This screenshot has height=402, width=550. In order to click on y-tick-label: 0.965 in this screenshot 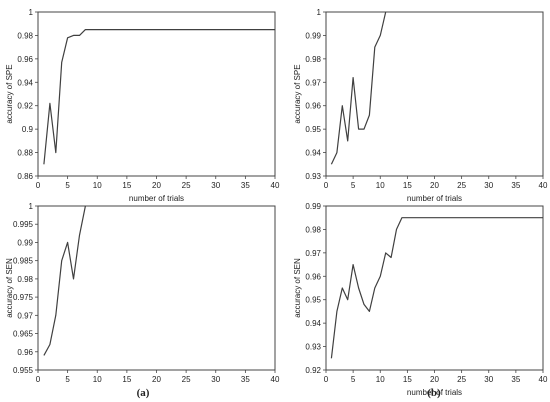, I will do `click(23, 334)`.